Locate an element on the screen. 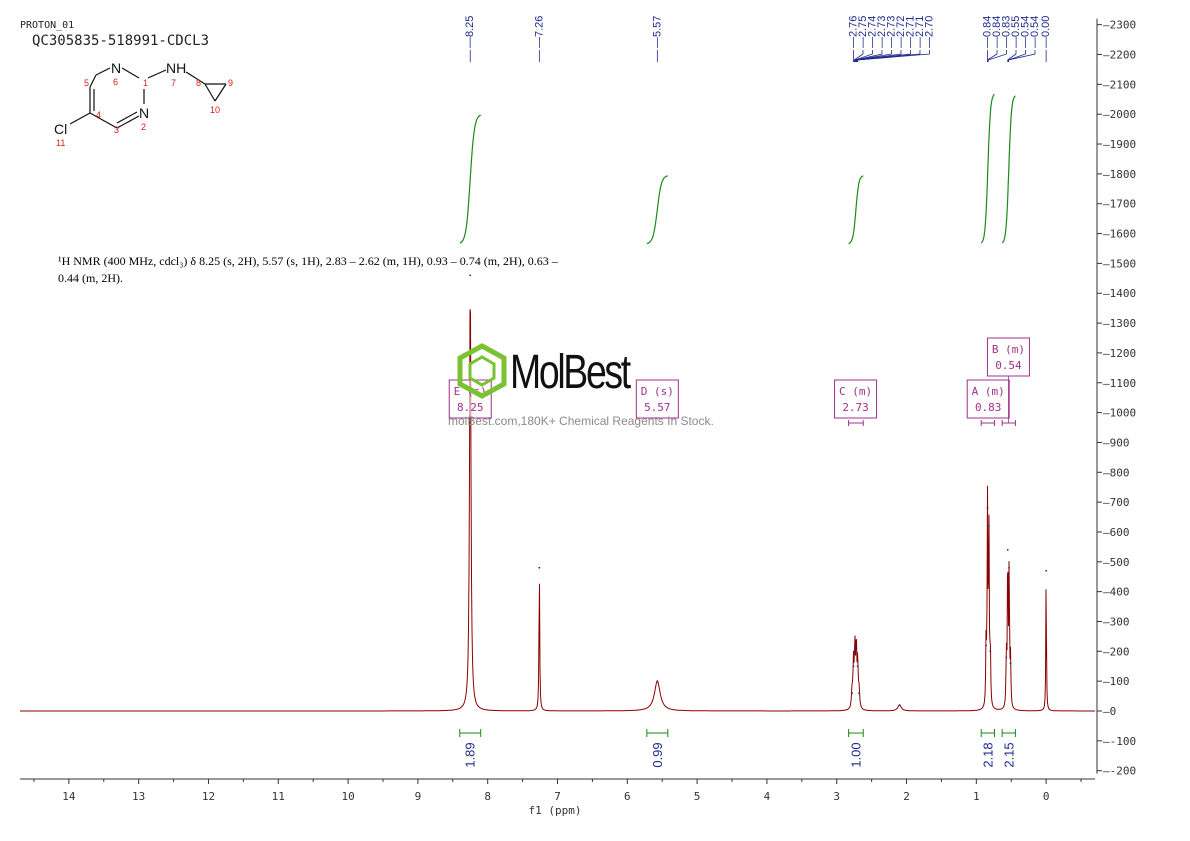  y-tick-label-25: —2300 is located at coordinates (1119, 25).